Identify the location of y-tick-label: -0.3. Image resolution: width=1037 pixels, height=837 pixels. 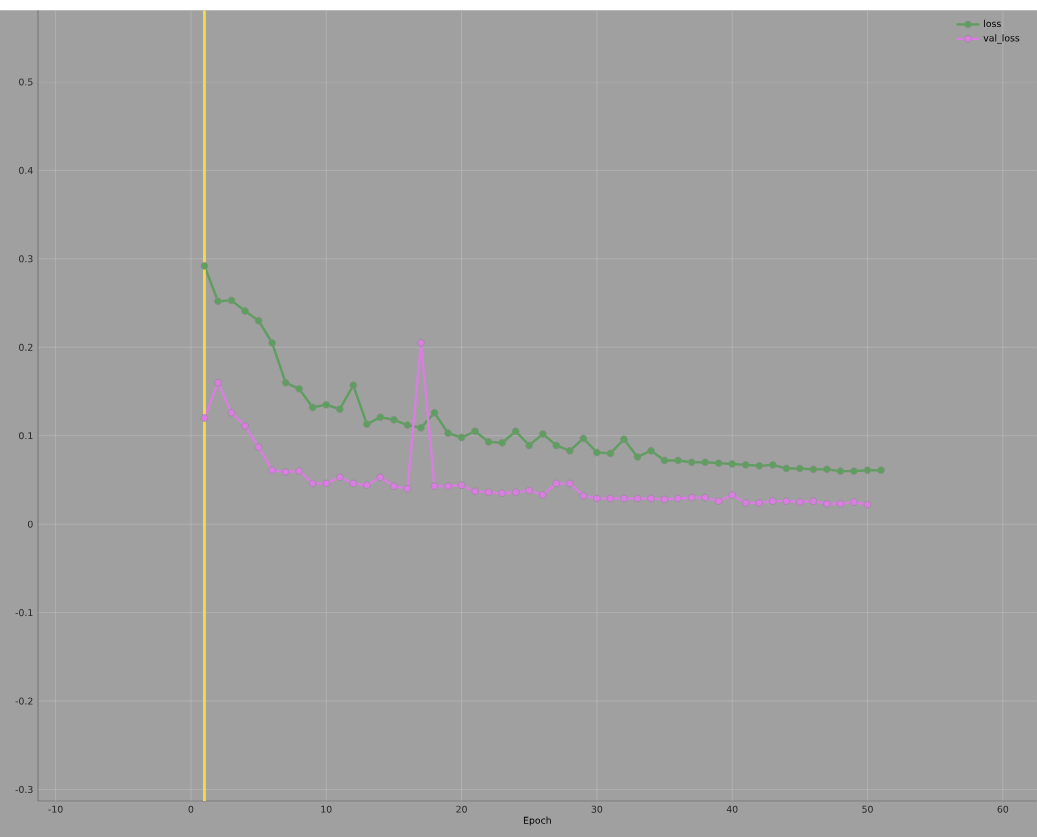
(24, 789).